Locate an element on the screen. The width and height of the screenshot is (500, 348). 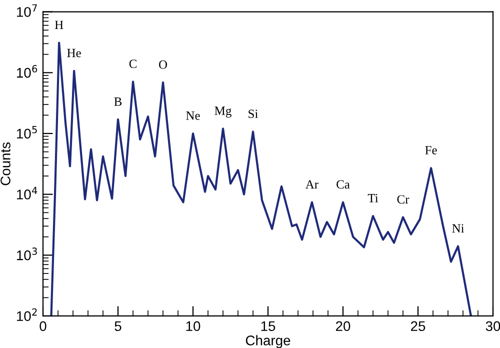
y-tick-label: 10$^{2}$ is located at coordinates (26, 315).